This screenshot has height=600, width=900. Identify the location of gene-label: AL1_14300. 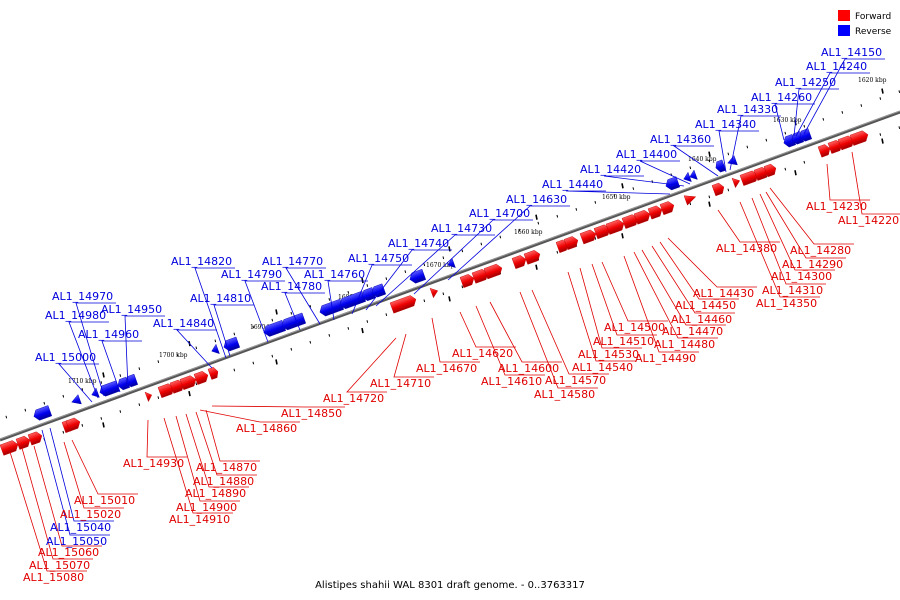
(801, 276).